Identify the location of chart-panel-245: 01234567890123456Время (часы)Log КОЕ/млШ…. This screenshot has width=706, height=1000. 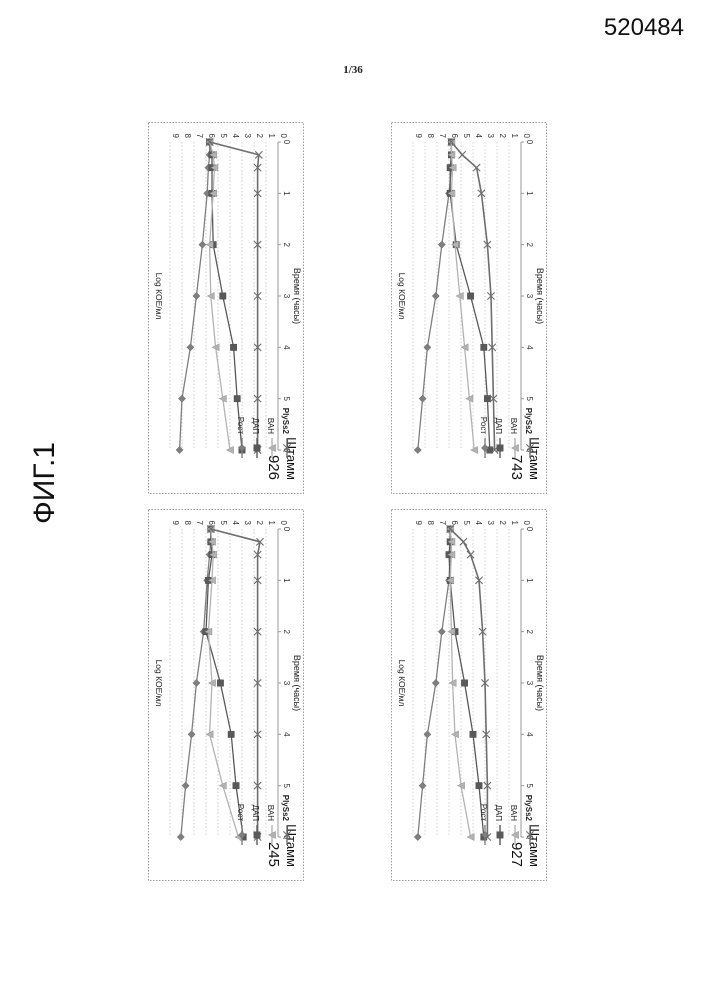
(226, 695).